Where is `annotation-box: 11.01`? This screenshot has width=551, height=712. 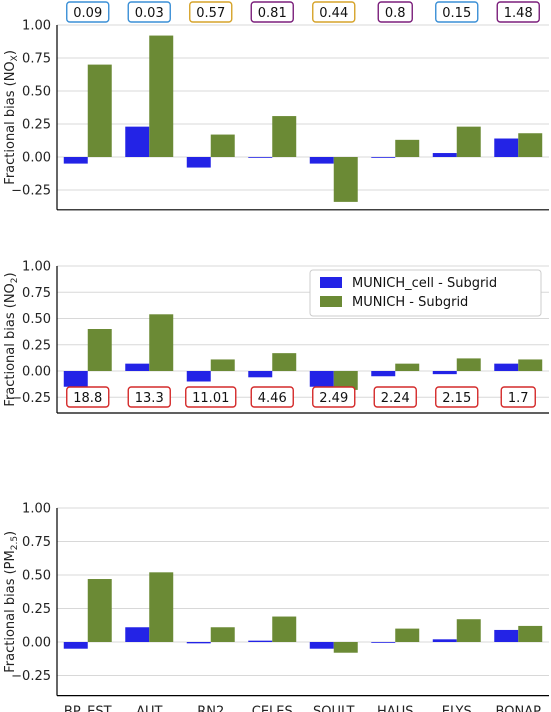 annotation-box: 11.01 is located at coordinates (211, 397).